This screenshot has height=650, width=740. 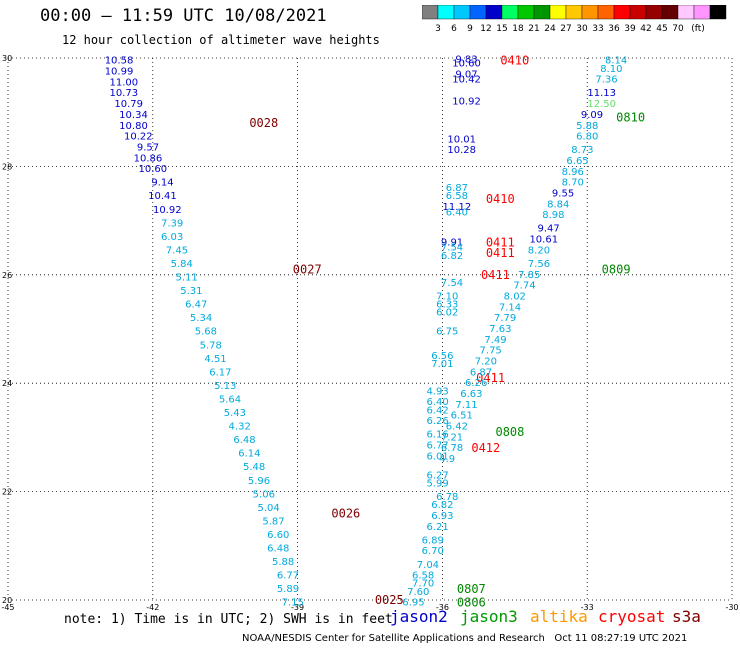 What do you see at coordinates (597, 29) in the screenshot?
I see `colorbar-label: 33` at bounding box center [597, 29].